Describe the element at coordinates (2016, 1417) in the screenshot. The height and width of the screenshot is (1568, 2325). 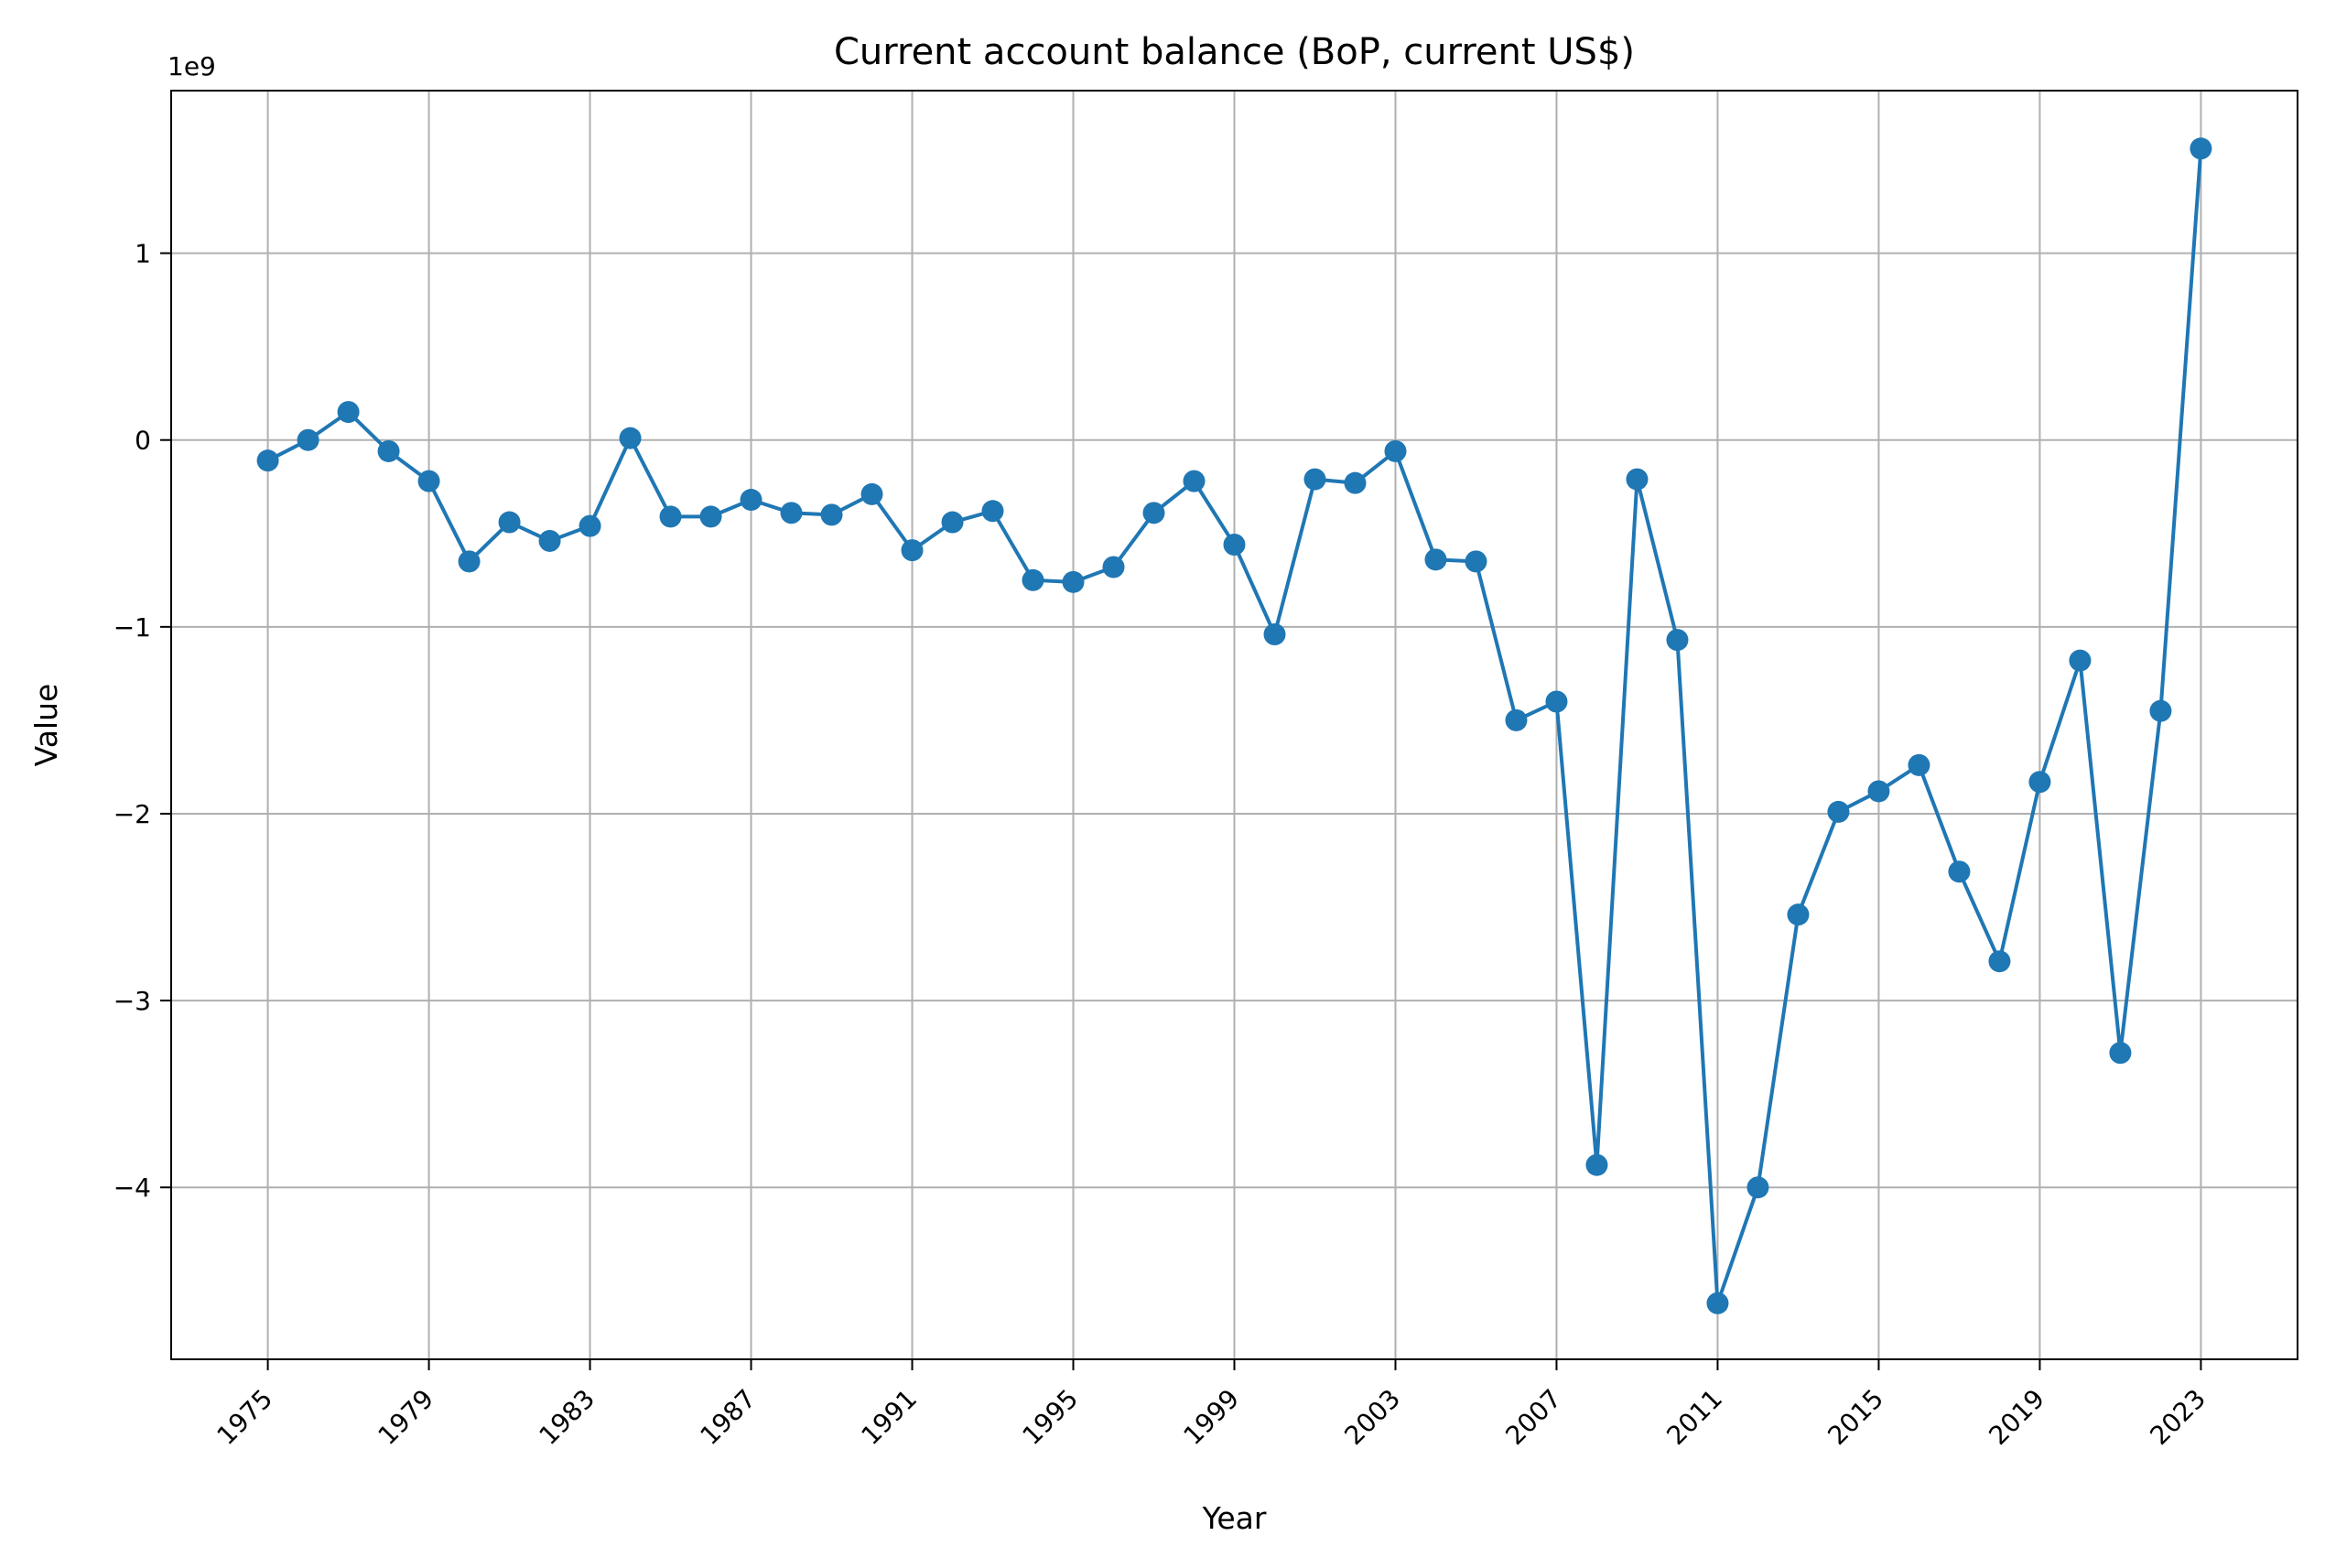
I see `x-tick-label: 2019` at that location.